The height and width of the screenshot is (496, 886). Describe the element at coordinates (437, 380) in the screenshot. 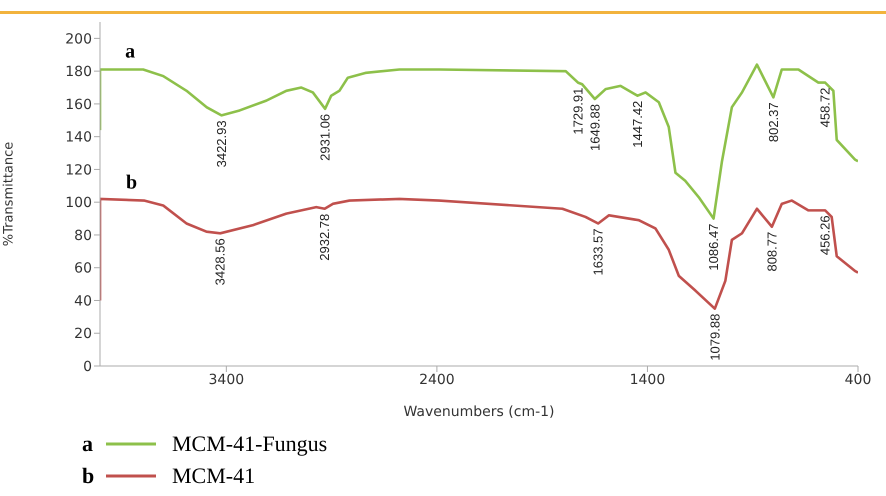

I see `x-tick-label: 2400` at that location.